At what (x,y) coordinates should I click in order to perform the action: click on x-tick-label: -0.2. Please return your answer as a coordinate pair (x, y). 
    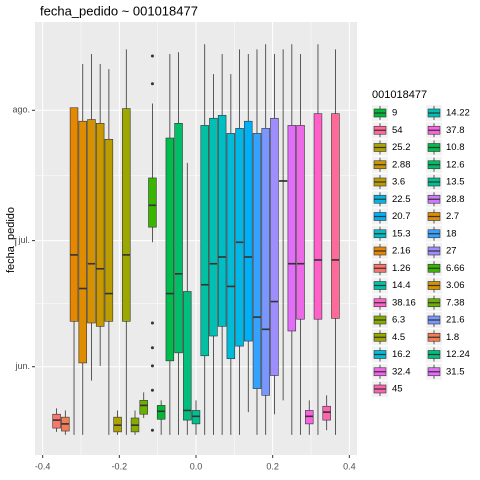
    Looking at the image, I should click on (120, 466).